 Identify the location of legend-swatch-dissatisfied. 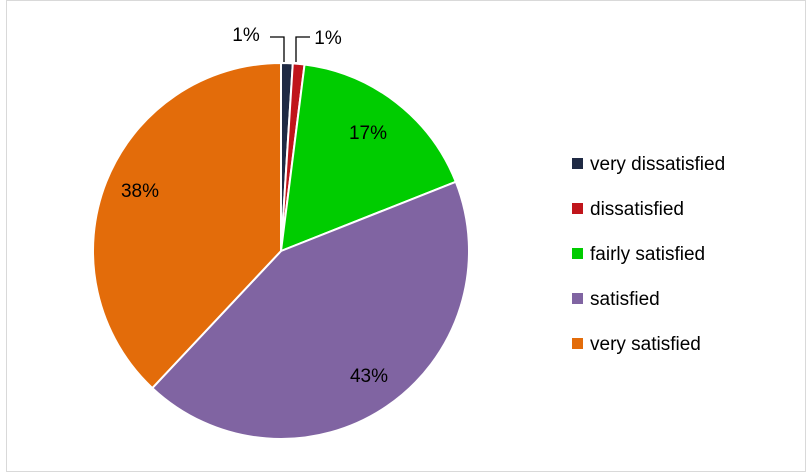
(577, 208).